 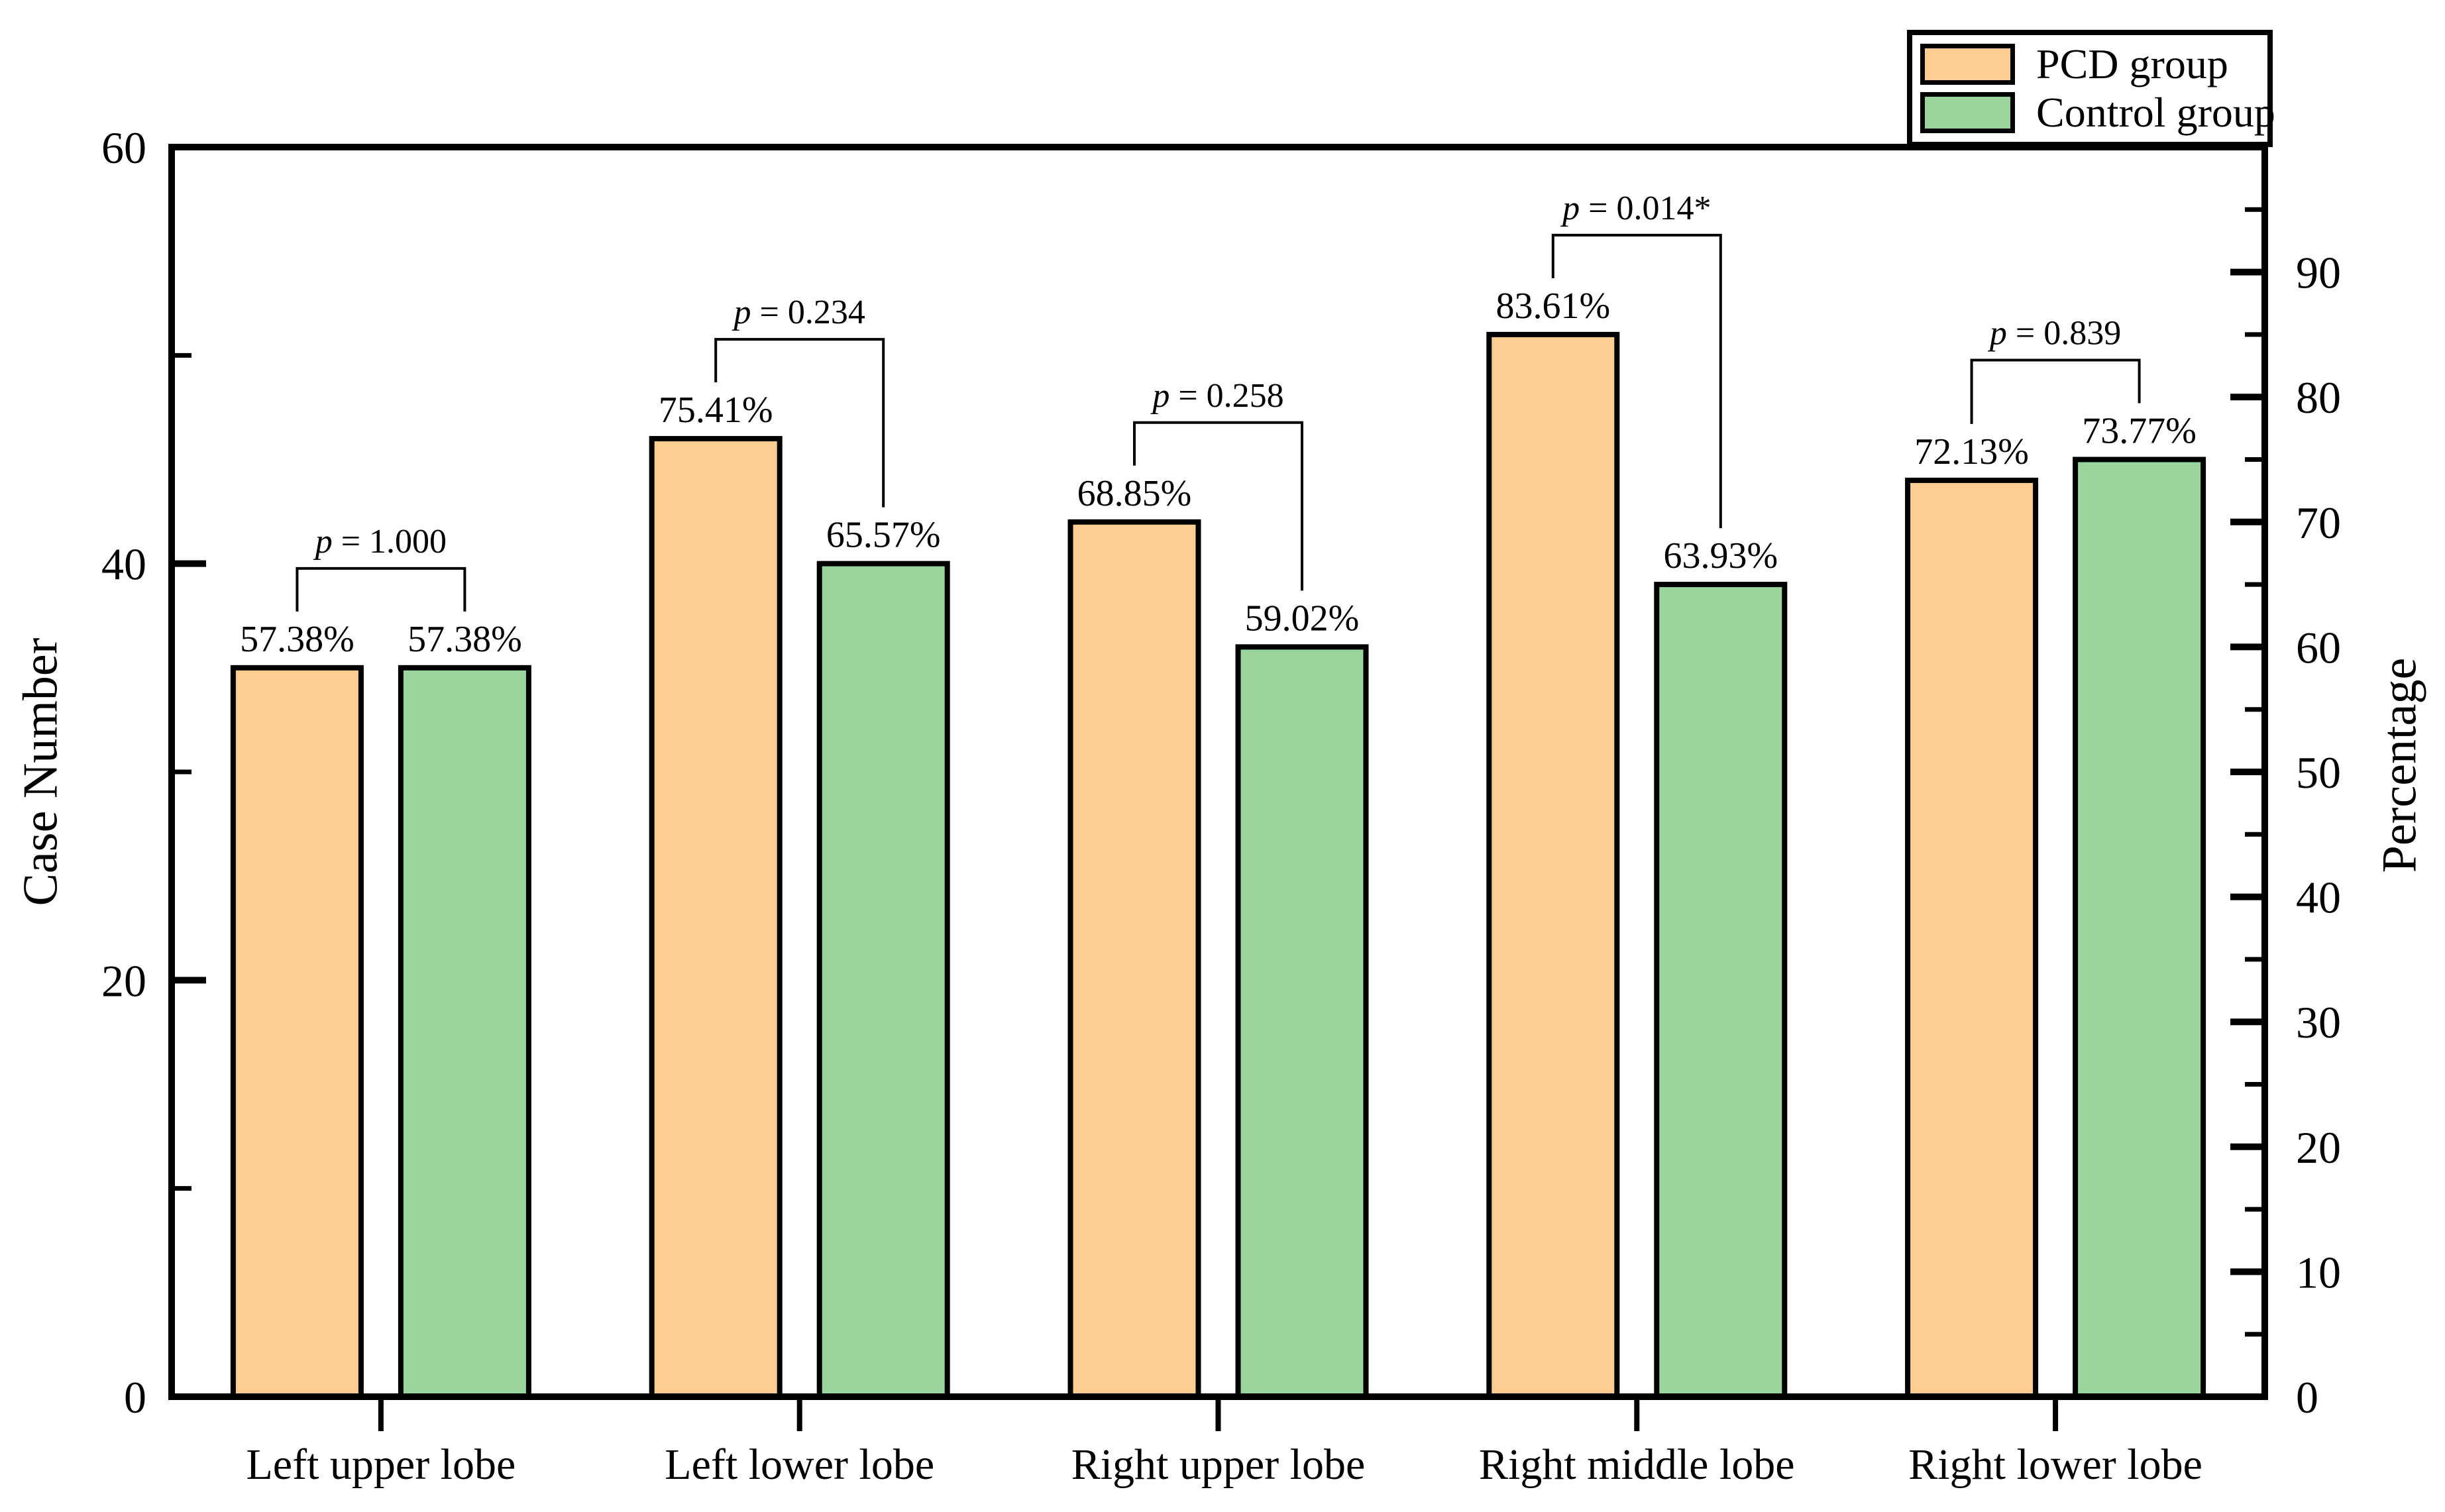 What do you see at coordinates (1721, 990) in the screenshot?
I see `bar-control-group-right-middle-lobe` at bounding box center [1721, 990].